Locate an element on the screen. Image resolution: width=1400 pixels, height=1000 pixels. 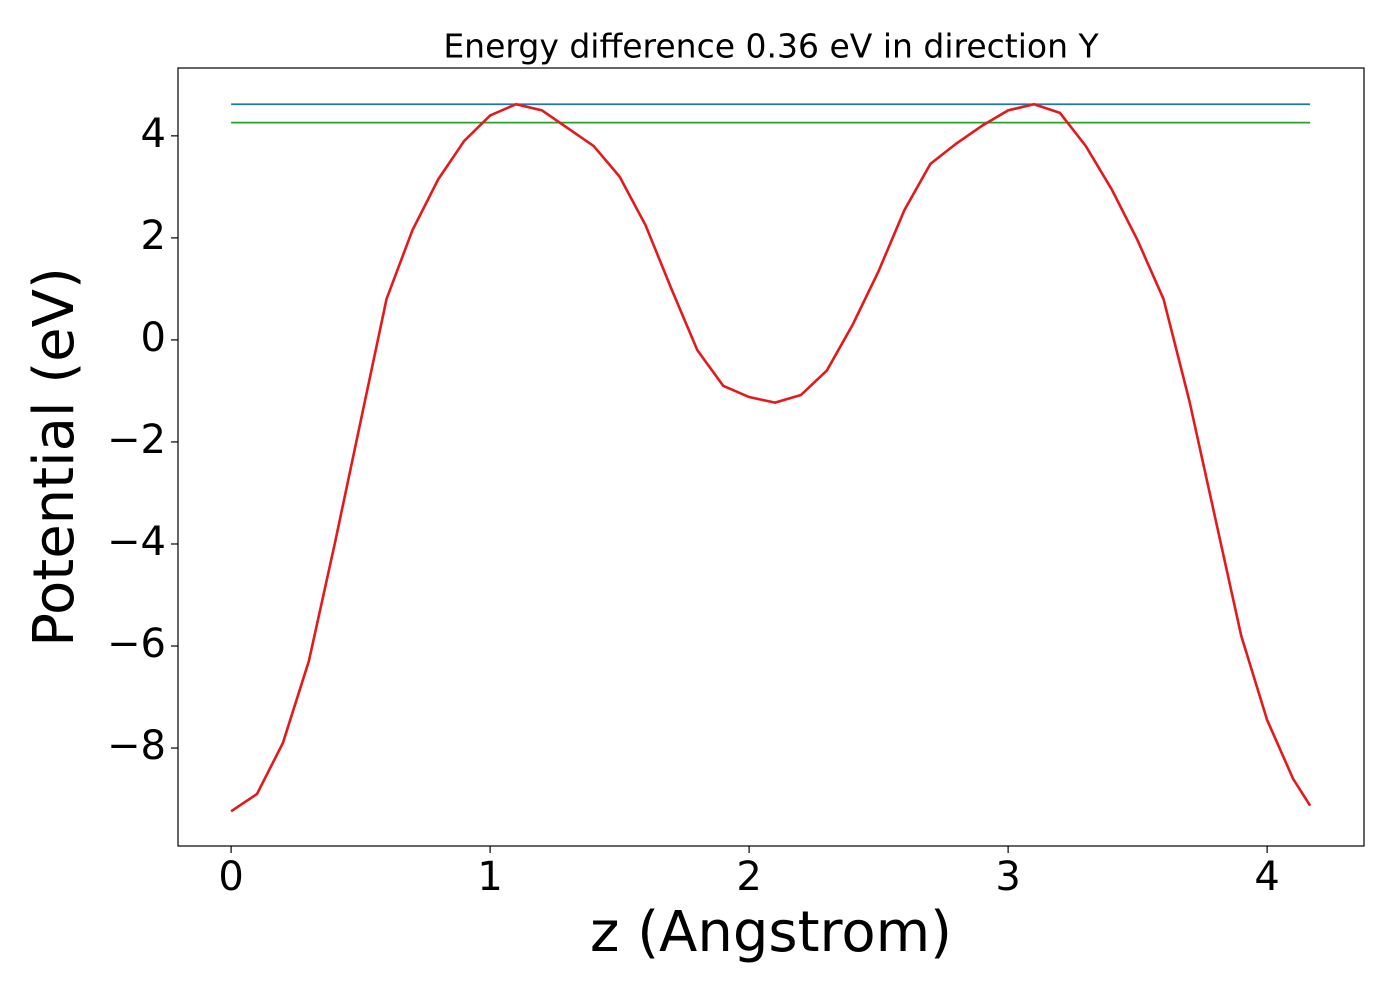
y-tick-label: 0 is located at coordinates (153, 338).